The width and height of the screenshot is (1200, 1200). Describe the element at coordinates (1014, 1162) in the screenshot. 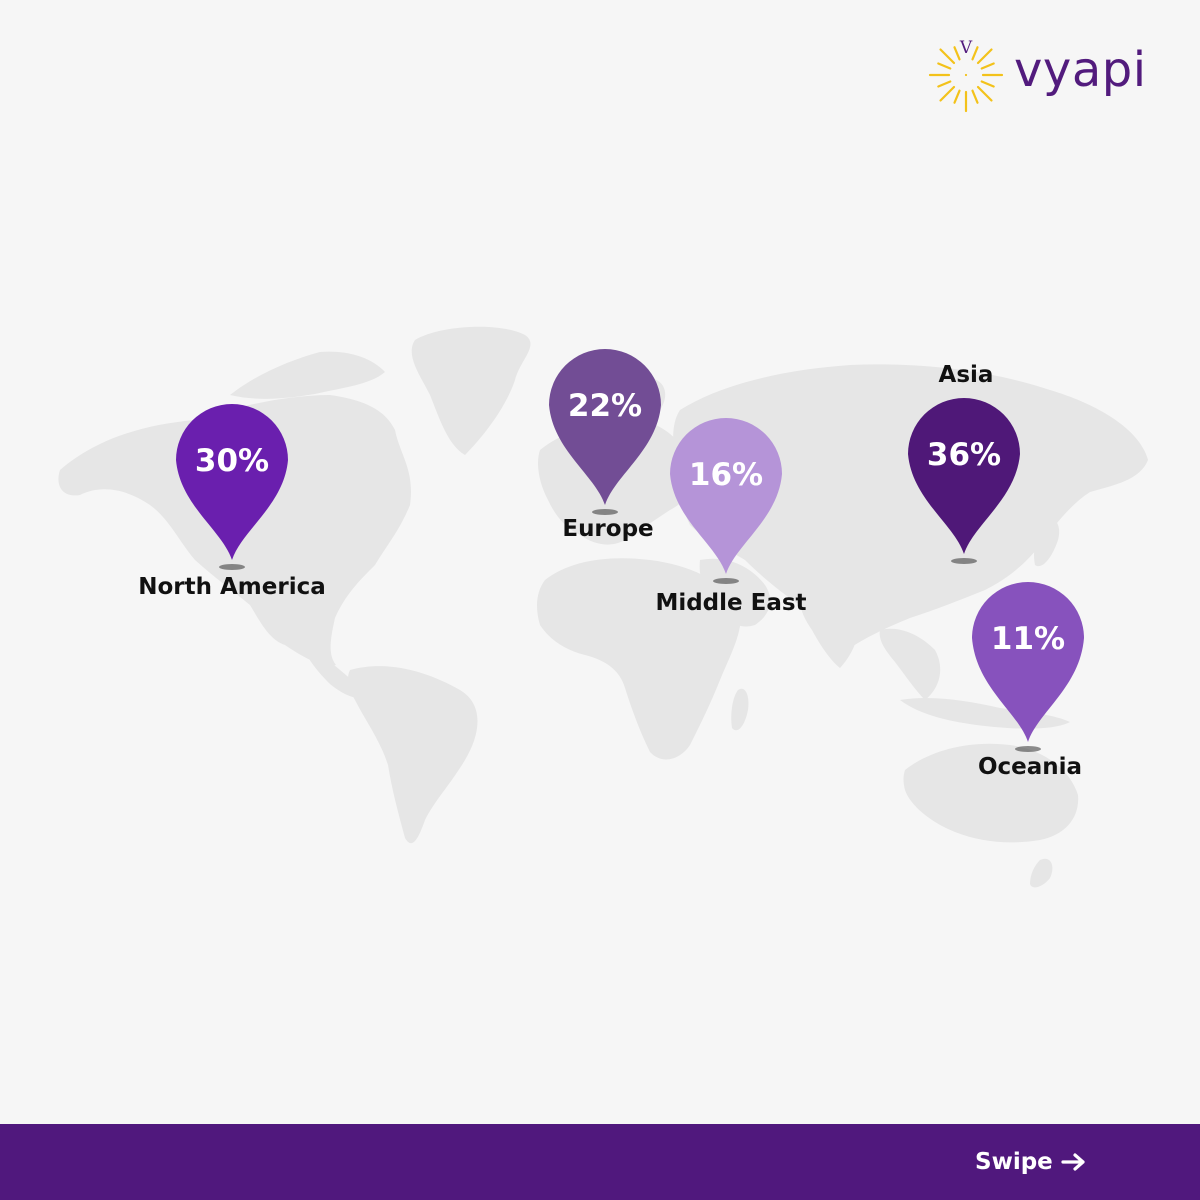

I see `swipe-label: Swipe` at that location.